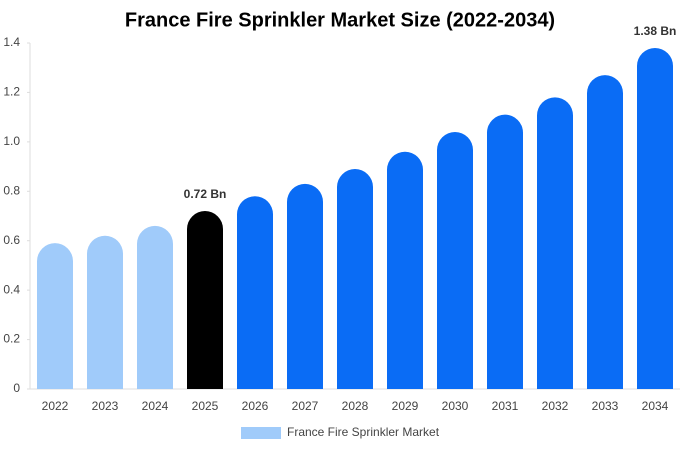 The width and height of the screenshot is (680, 450). I want to click on y-tick-label: 1.4, so click(11, 42).